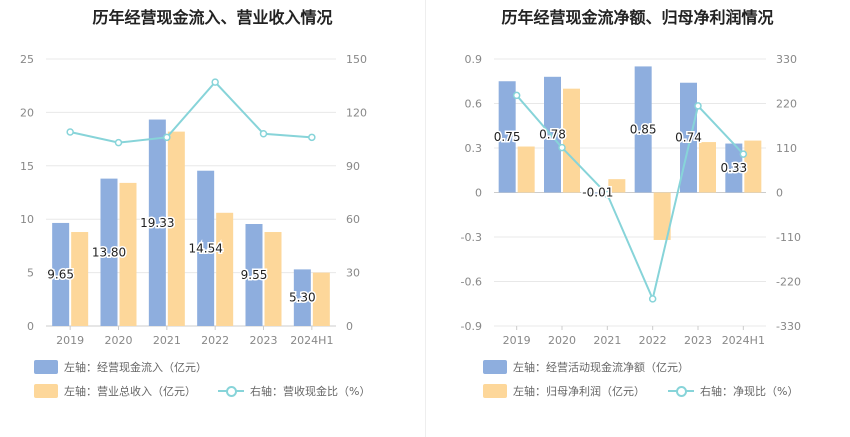 Image resolution: width=850 pixels, height=437 pixels. I want to click on bar-data-label: -0.01, so click(597, 193).